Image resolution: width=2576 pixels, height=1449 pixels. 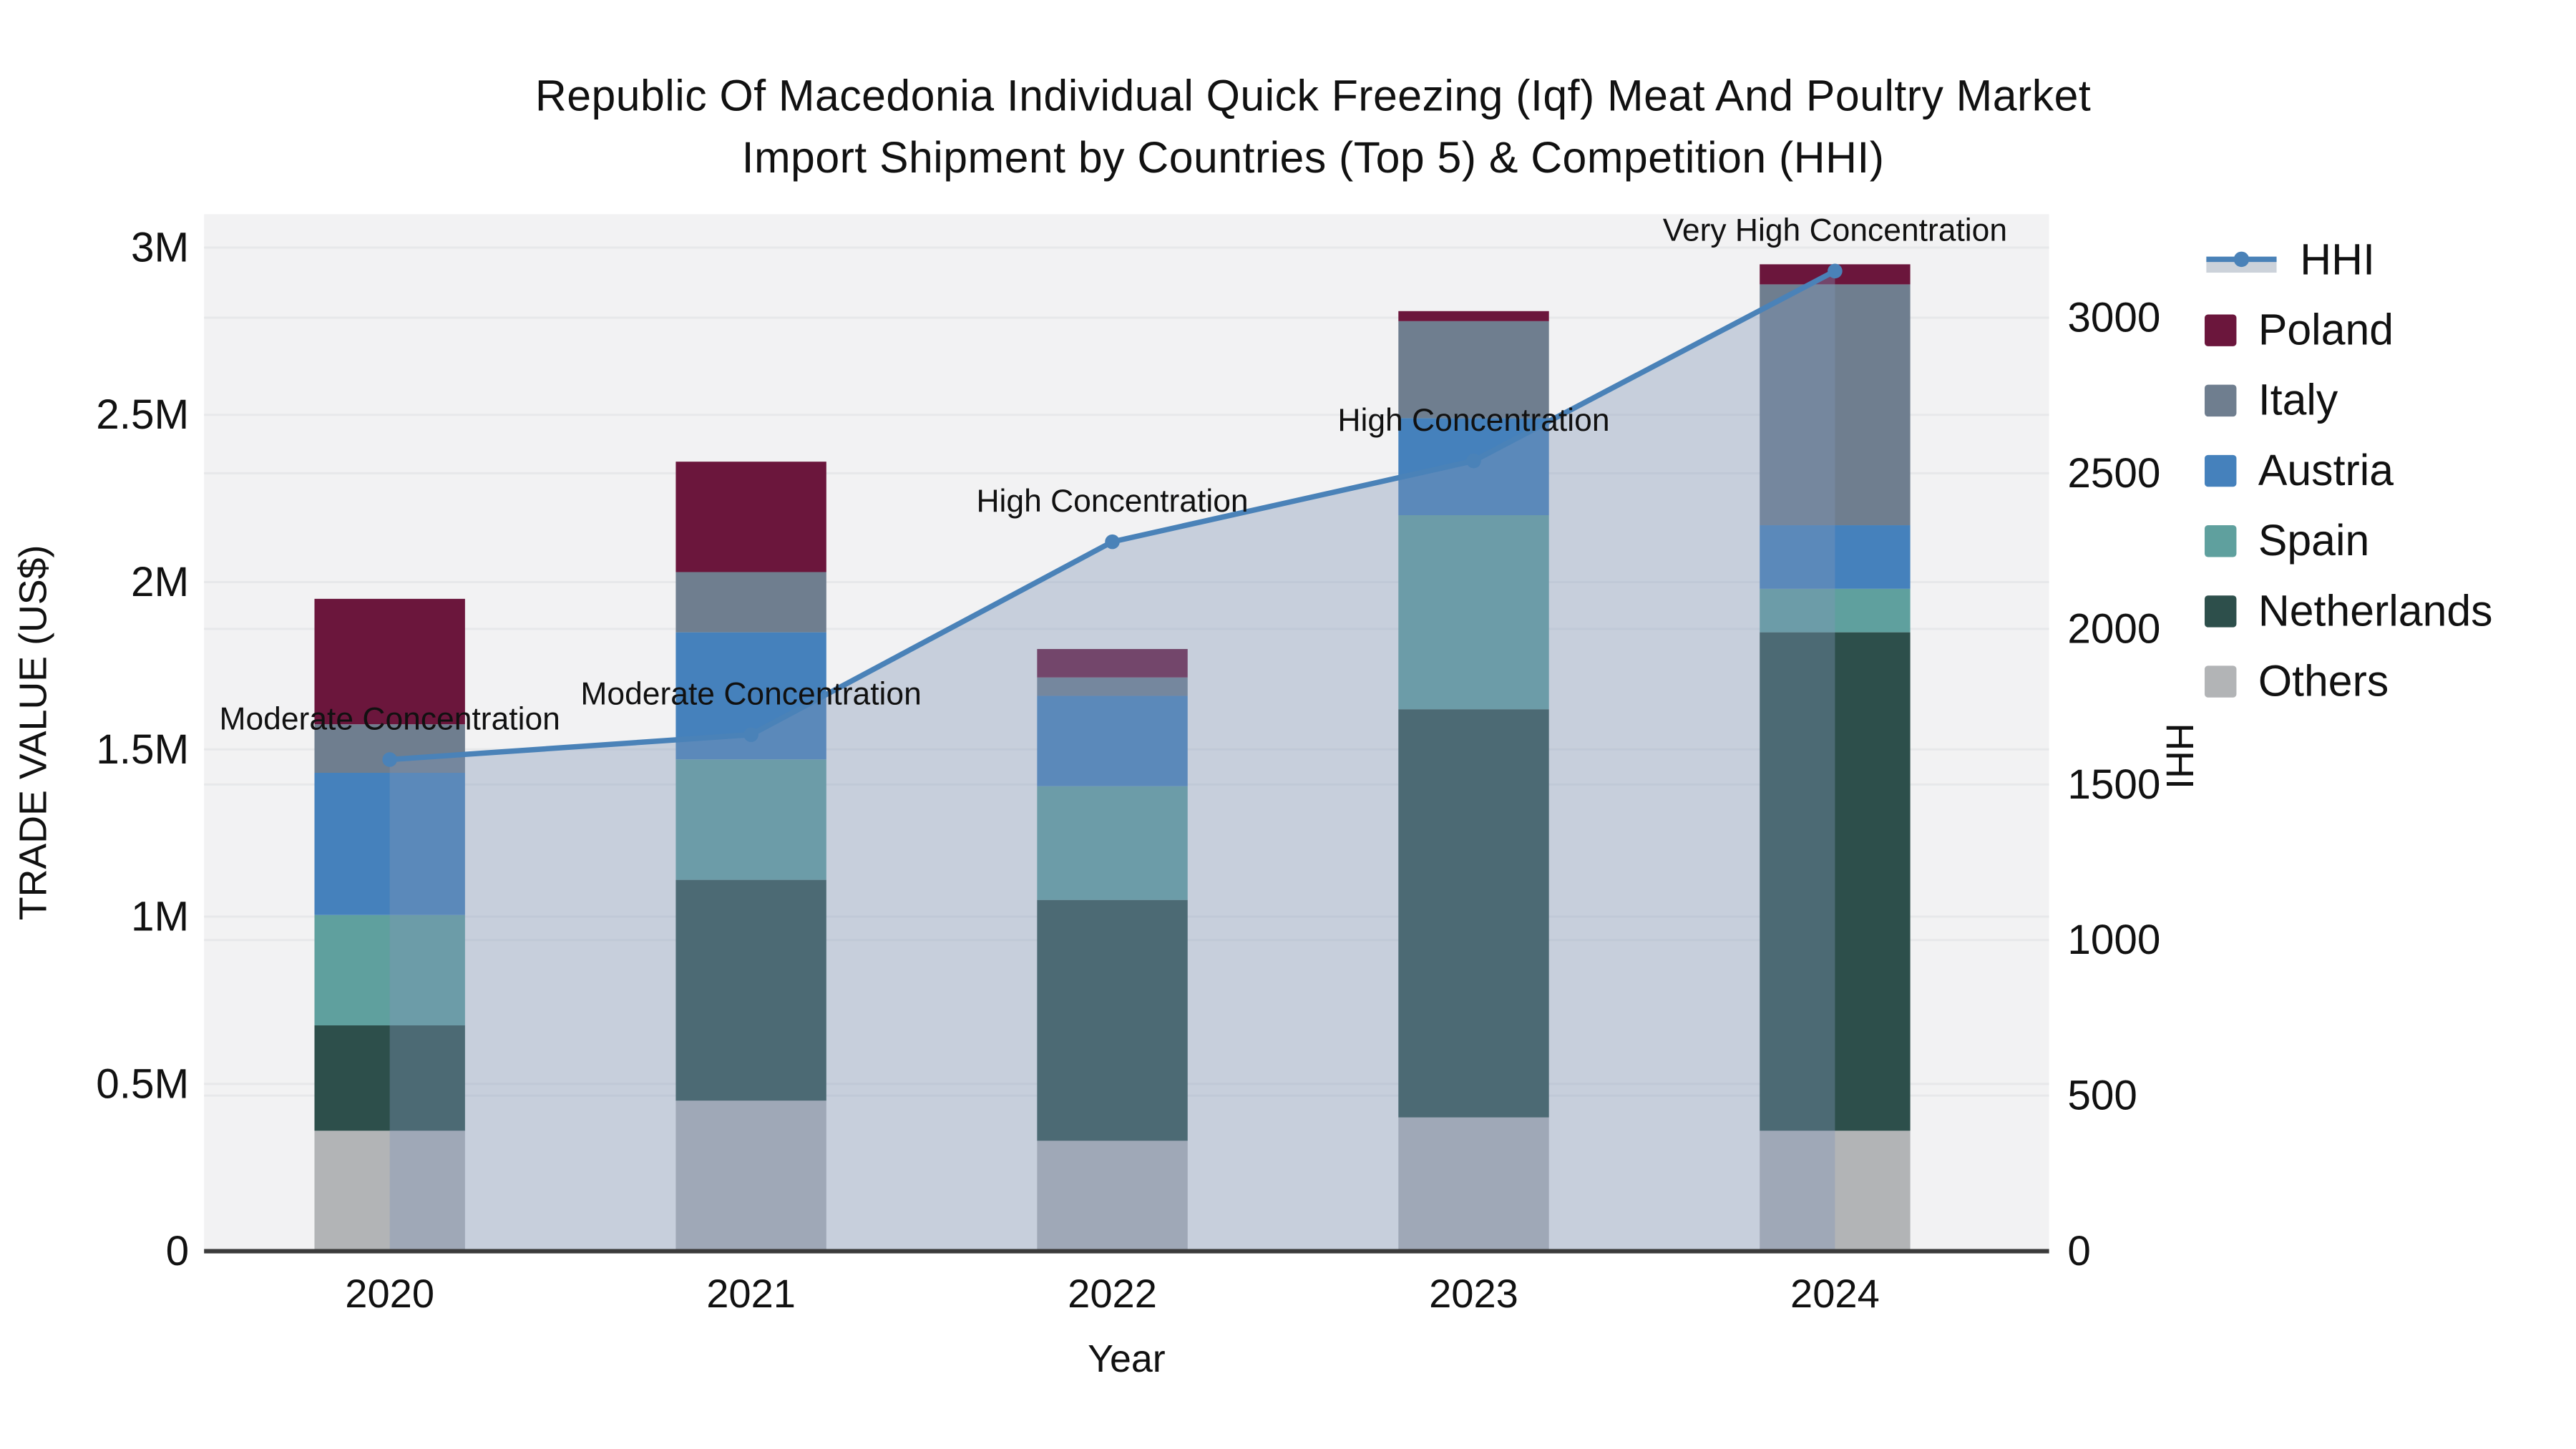 What do you see at coordinates (2298, 399) in the screenshot?
I see `legend-label-italy: Italy` at bounding box center [2298, 399].